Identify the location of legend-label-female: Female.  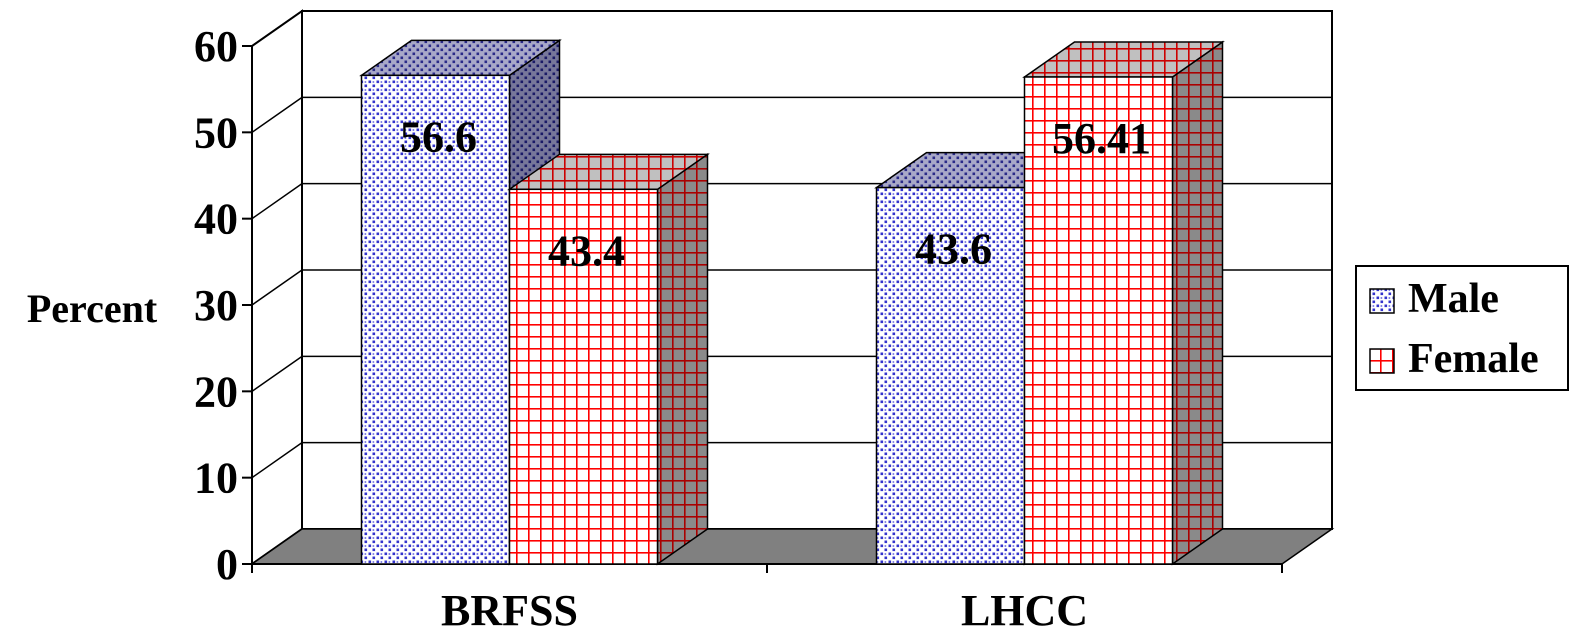
(1473, 359).